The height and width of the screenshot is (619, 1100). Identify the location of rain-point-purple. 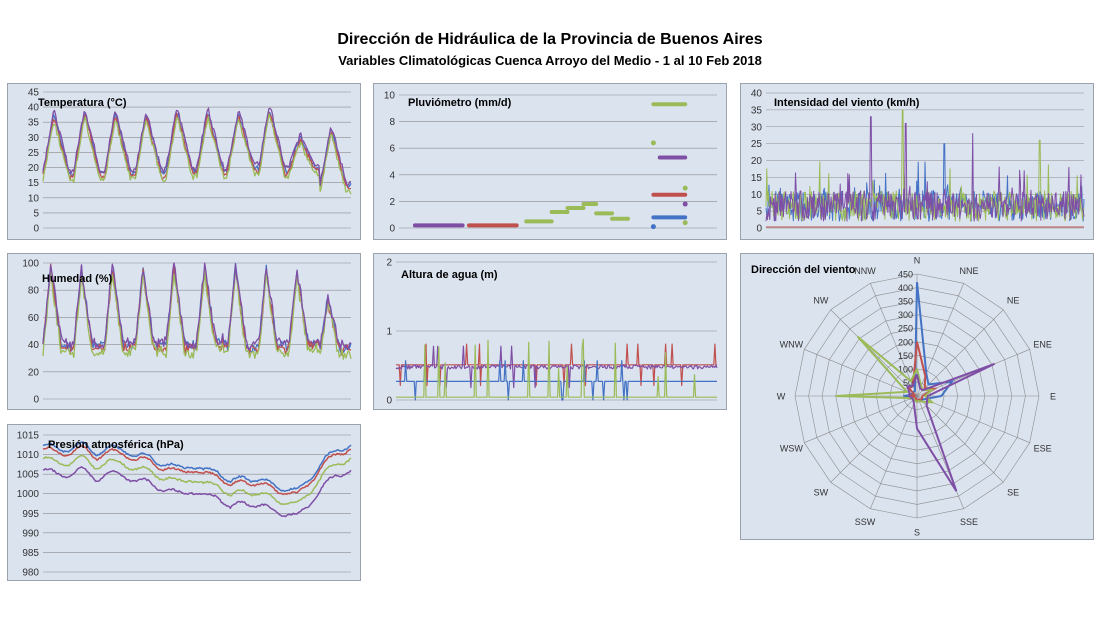
(685, 204).